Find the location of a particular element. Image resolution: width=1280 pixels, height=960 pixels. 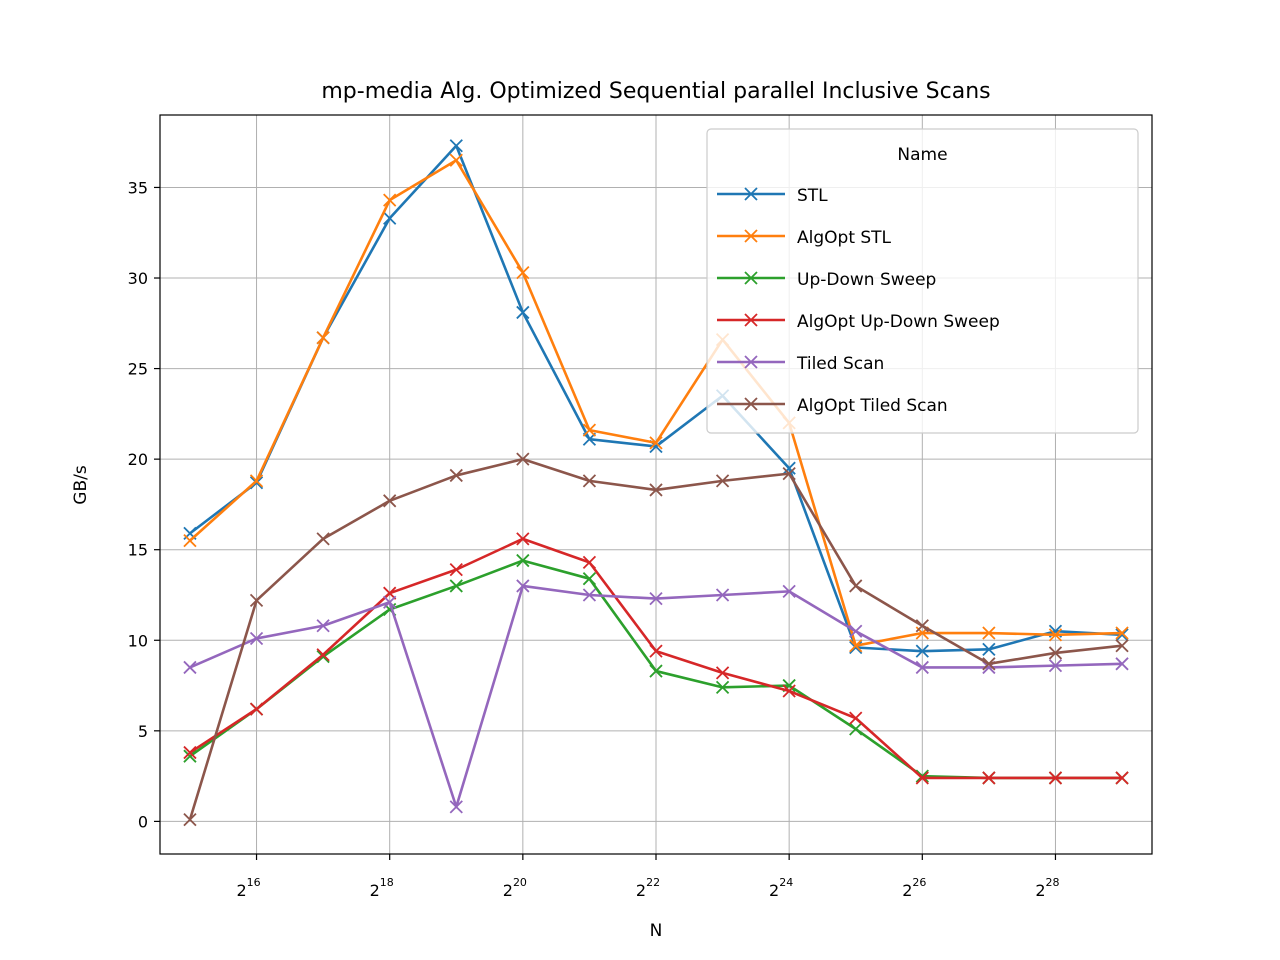

x-tick-label: 224 is located at coordinates (781, 888).